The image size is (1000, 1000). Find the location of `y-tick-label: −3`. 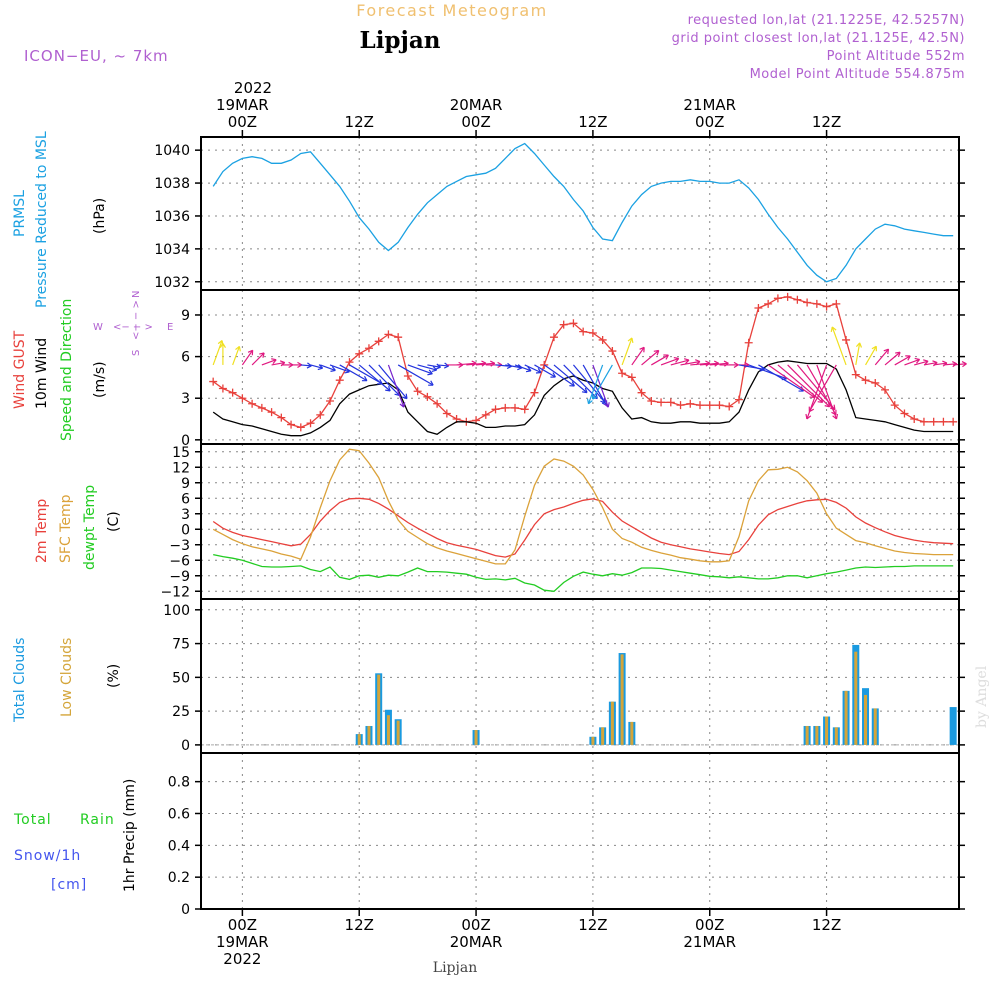

y-tick-label: −3 is located at coordinates (179, 546).